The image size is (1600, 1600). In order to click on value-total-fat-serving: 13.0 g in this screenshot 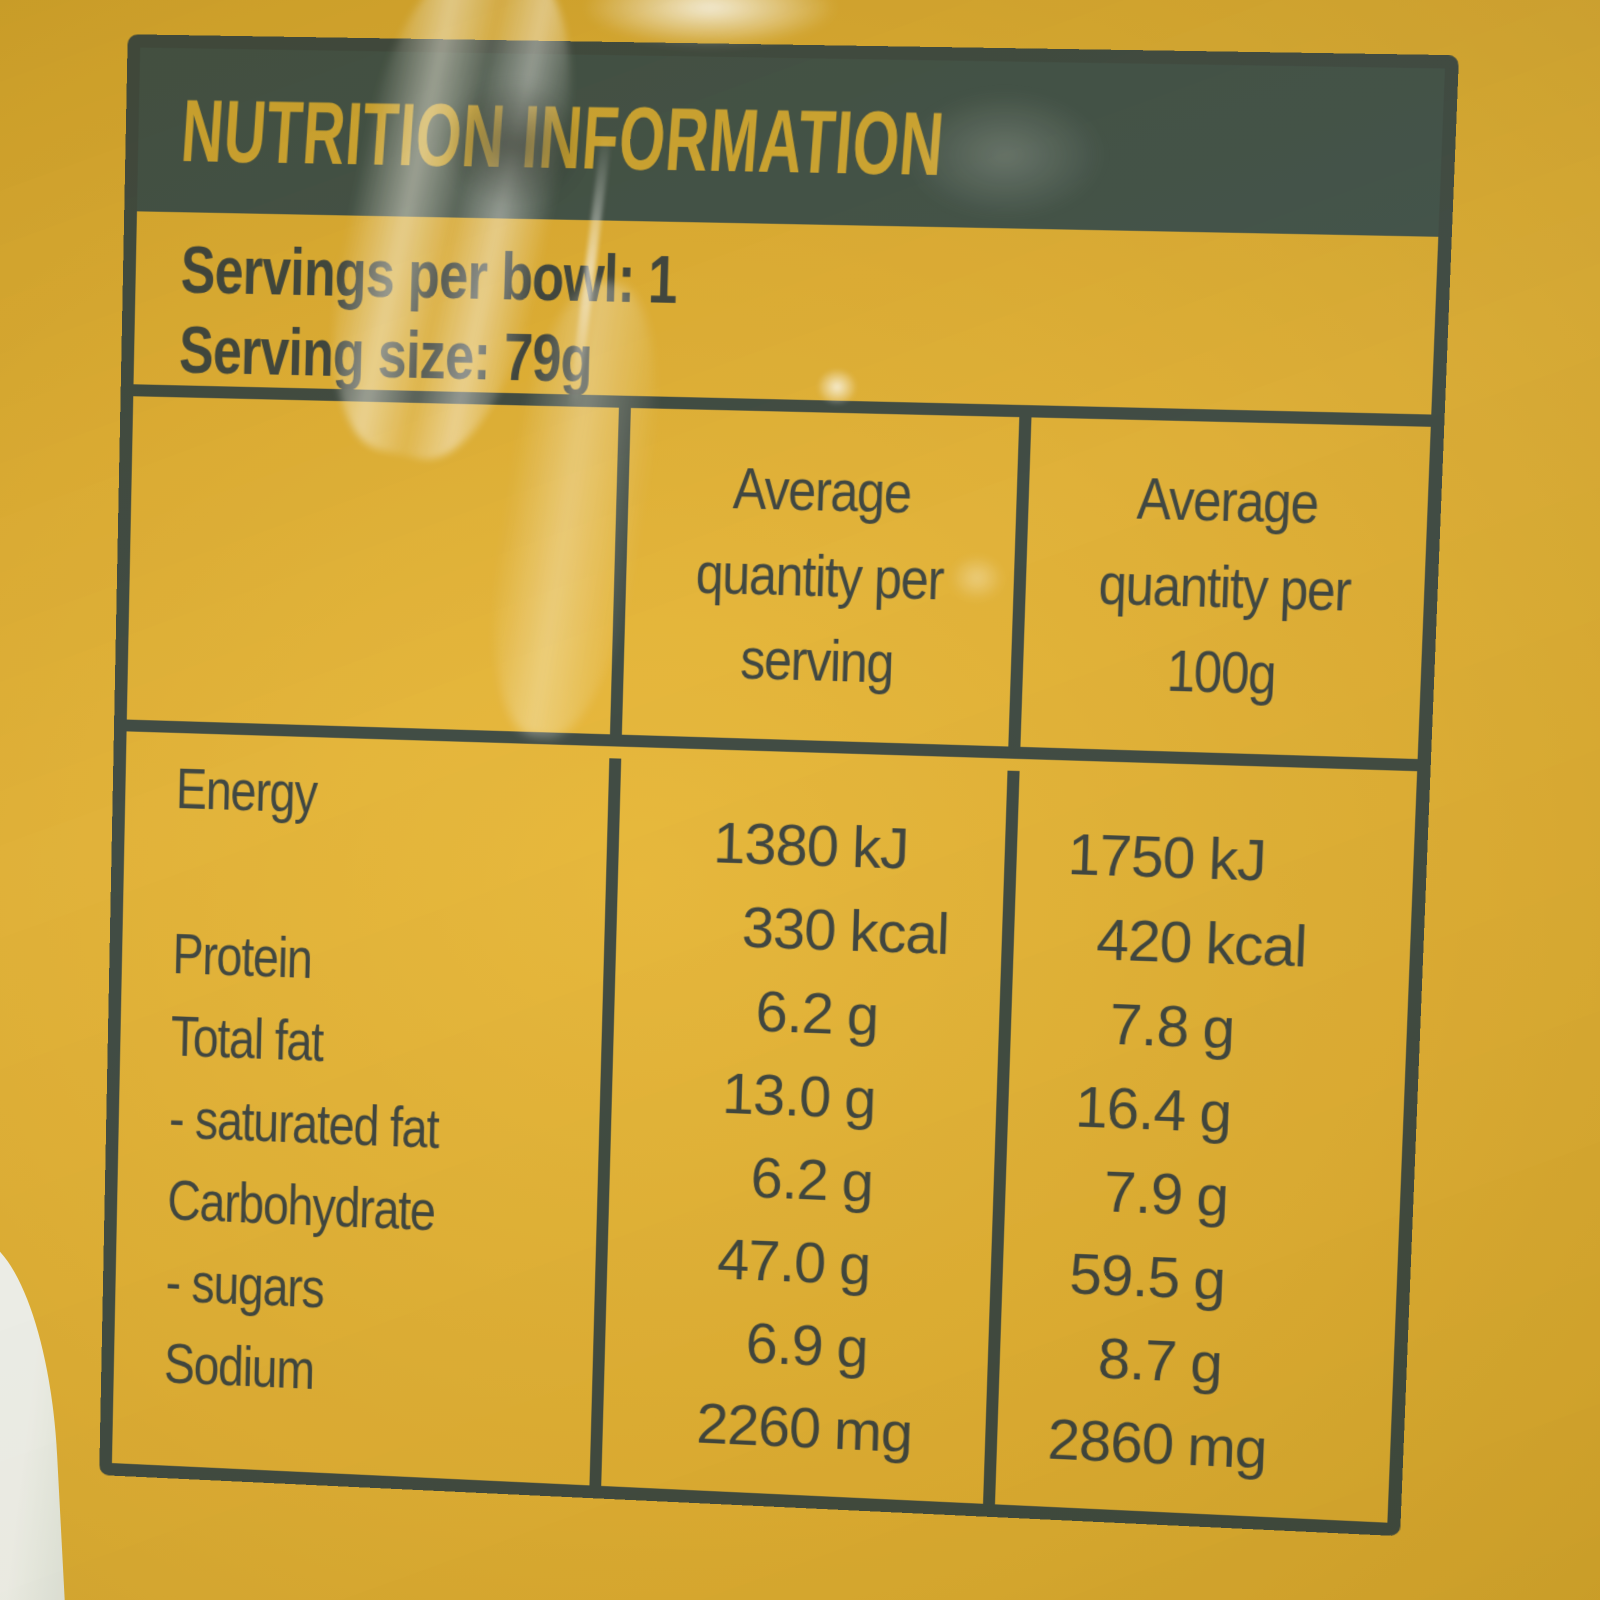, I will do `click(804, 1105)`.